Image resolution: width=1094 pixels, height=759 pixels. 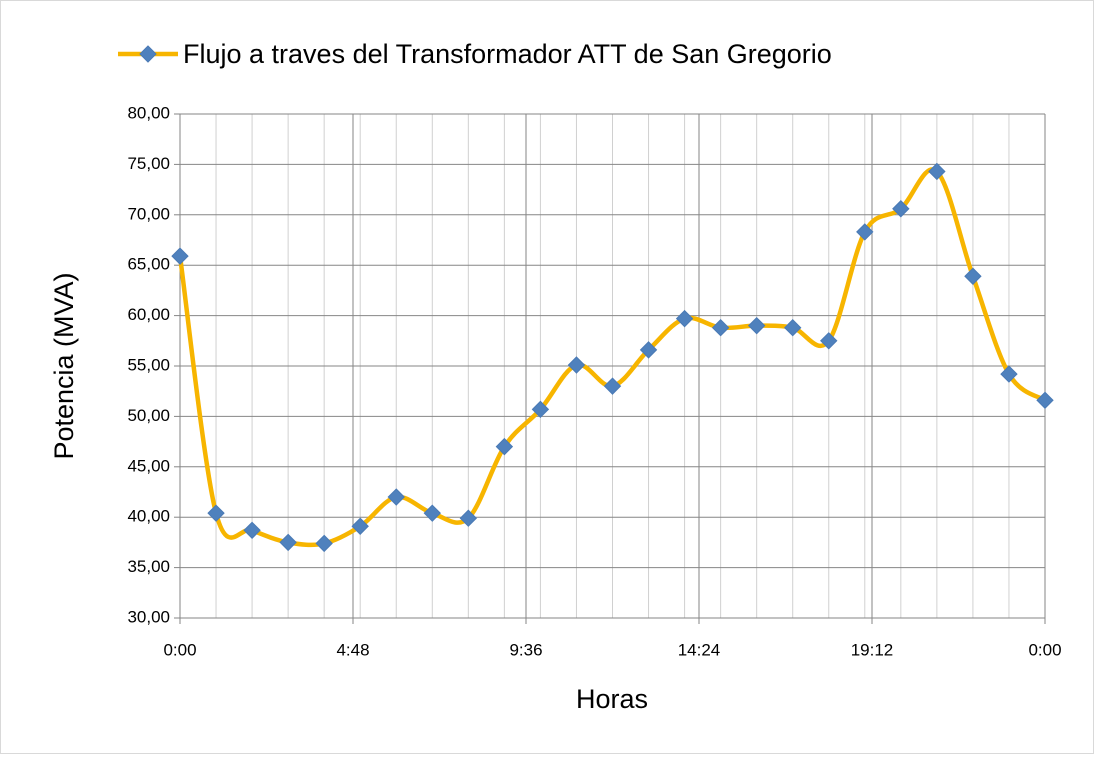 I want to click on y-tick-label: 65,00, so click(x=148, y=264).